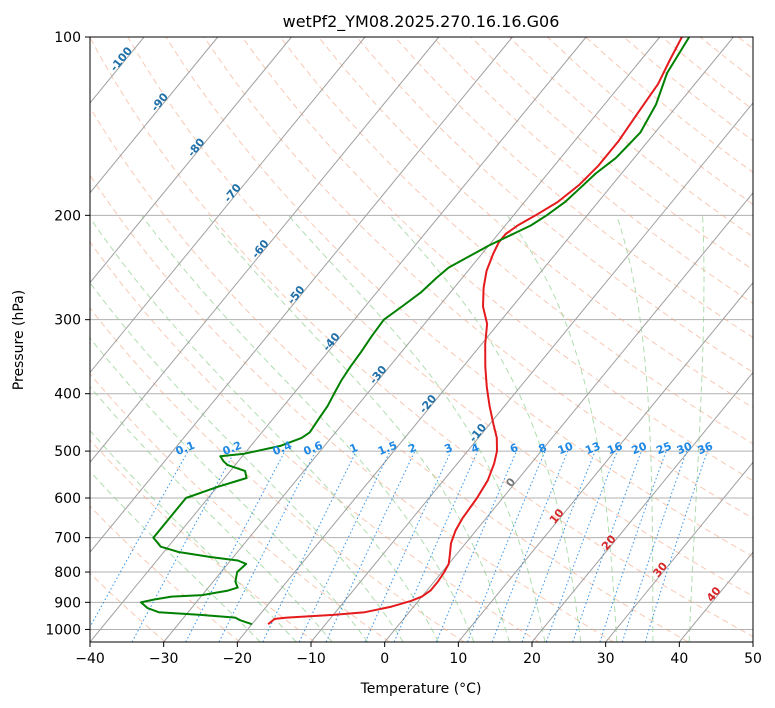 The image size is (775, 708). I want to click on mixing-ratio-label: 2, so click(412, 448).